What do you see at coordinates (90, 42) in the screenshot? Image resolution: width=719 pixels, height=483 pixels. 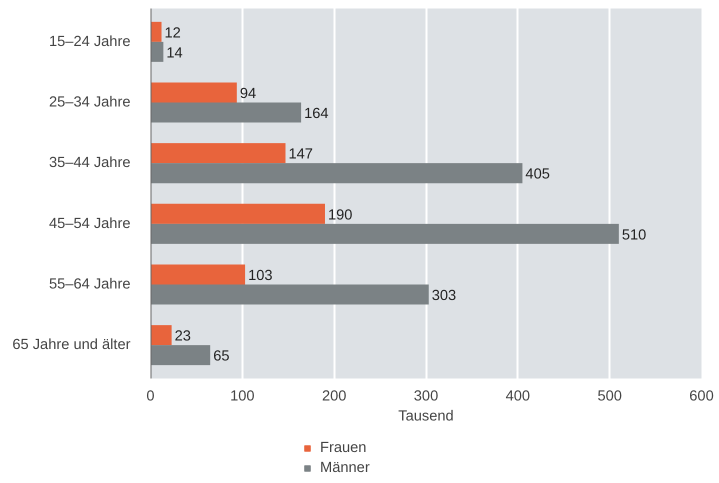 I see `y-tick-label: 15–24 Jahre` at bounding box center [90, 42].